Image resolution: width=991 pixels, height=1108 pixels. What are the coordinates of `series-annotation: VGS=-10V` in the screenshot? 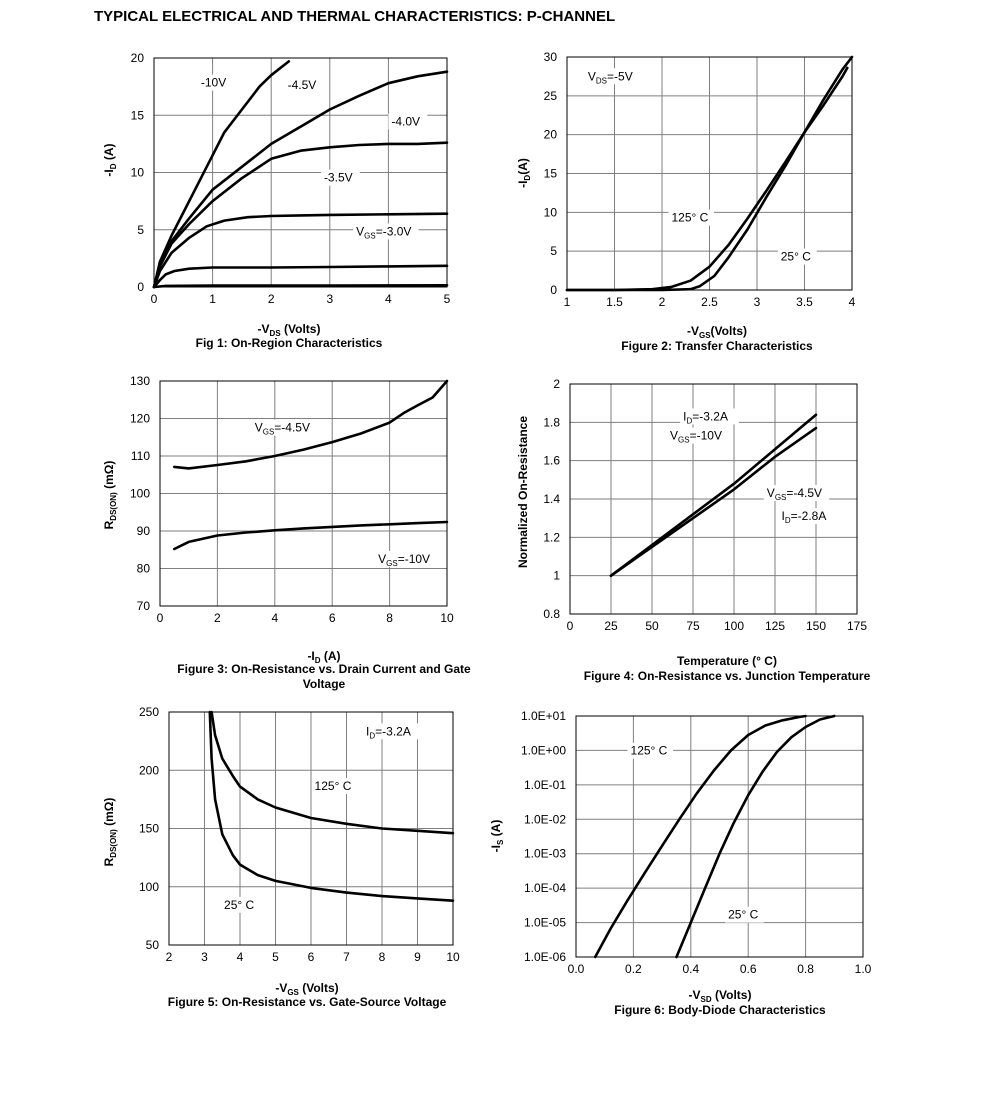 It's located at (404, 560).